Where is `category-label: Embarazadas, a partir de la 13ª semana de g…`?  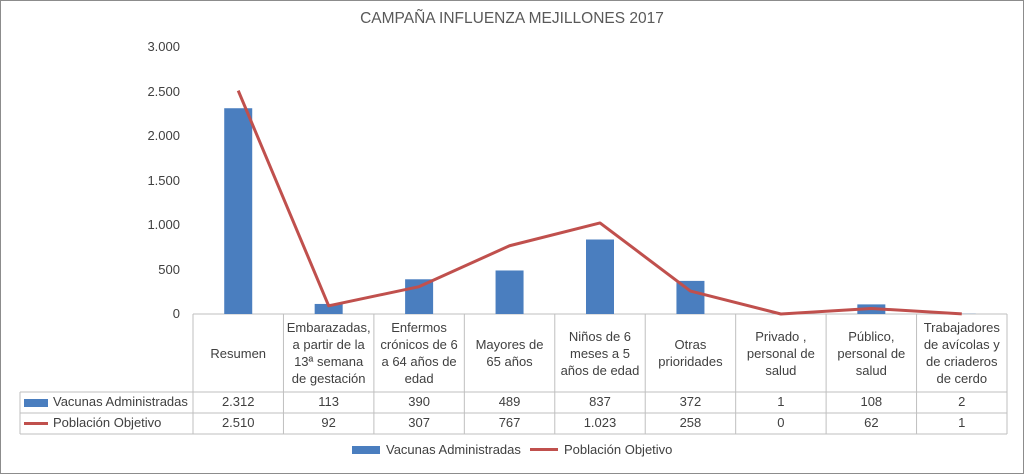 category-label: Embarazadas, a partir de la 13ª semana de g… is located at coordinates (328, 353).